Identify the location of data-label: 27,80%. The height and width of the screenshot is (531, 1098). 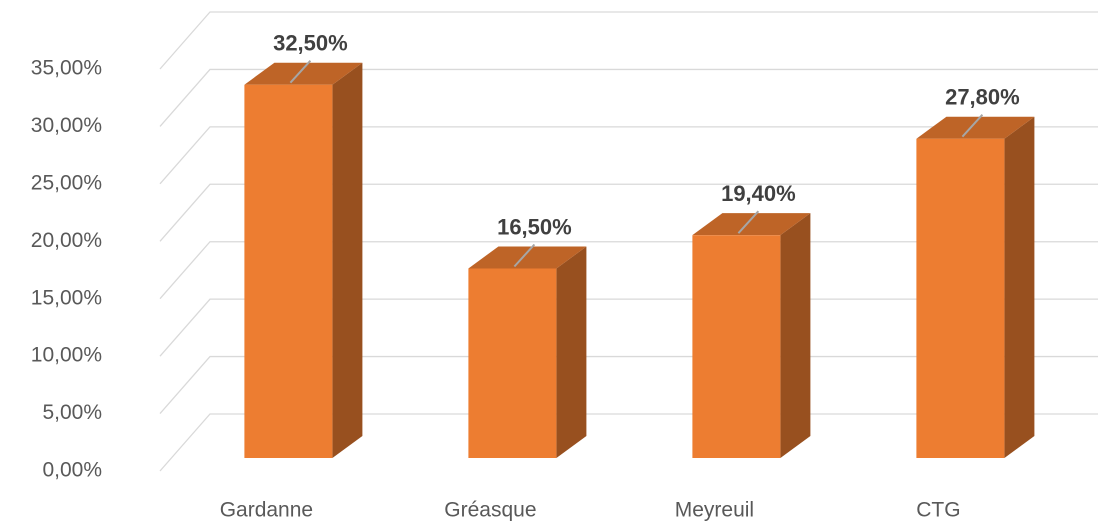
(982, 97).